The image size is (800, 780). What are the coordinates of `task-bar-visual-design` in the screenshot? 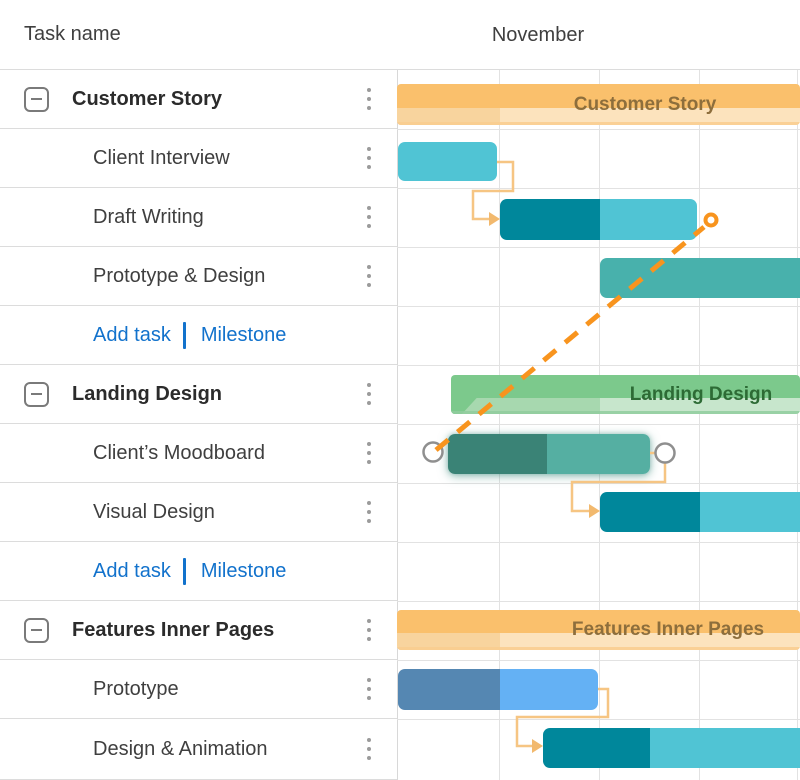 It's located at (700, 512).